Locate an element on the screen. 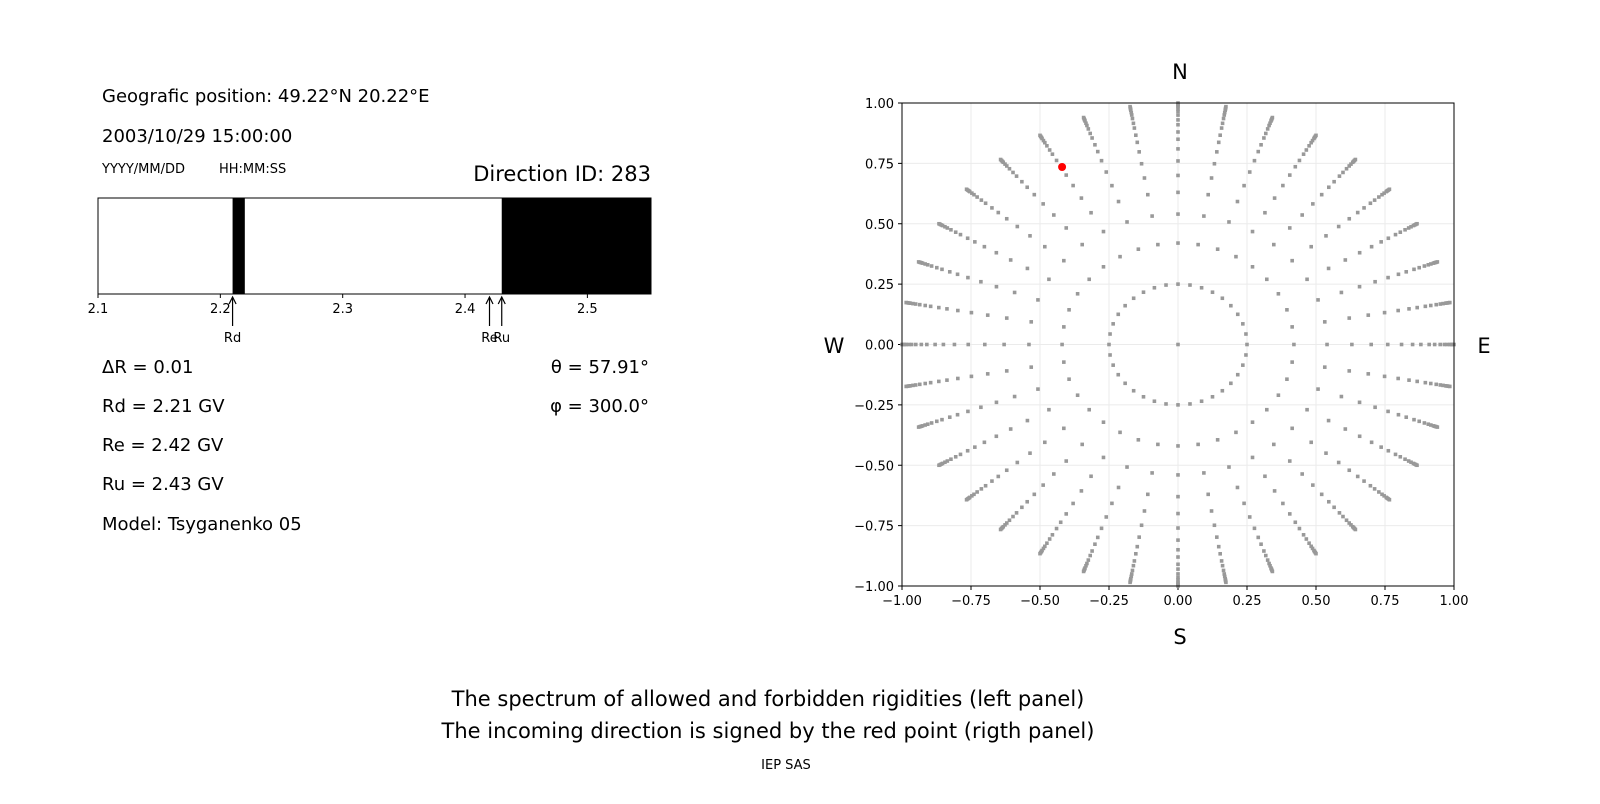  x-tick-label: 0.00 is located at coordinates (1178, 601).